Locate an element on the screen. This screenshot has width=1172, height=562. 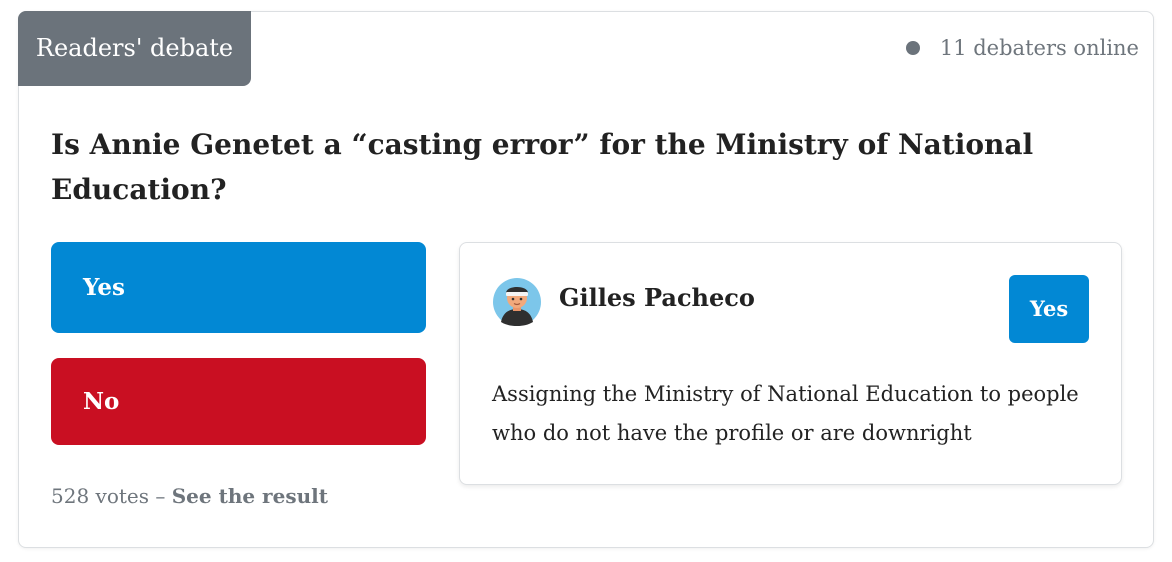
comment-stance-badge: Yes is located at coordinates (1049, 309).